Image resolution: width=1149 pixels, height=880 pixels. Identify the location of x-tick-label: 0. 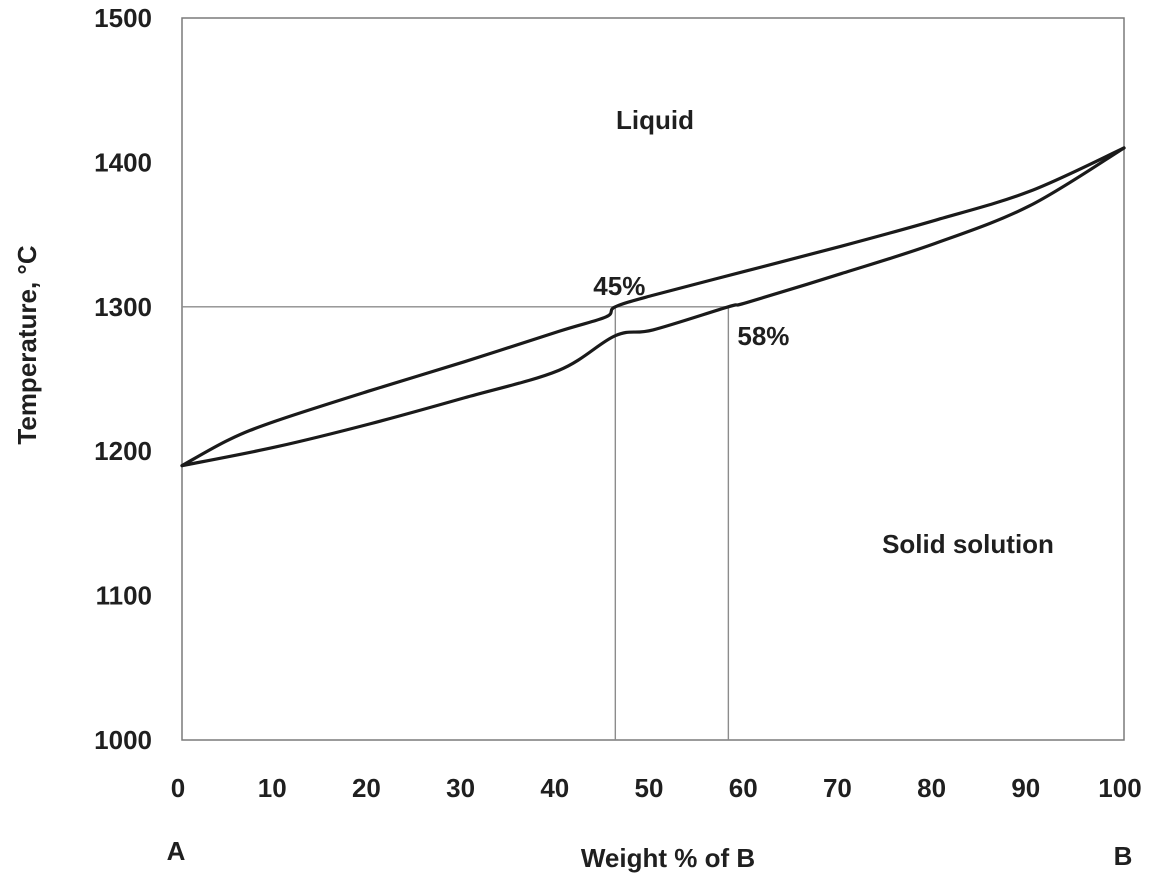
(178, 788).